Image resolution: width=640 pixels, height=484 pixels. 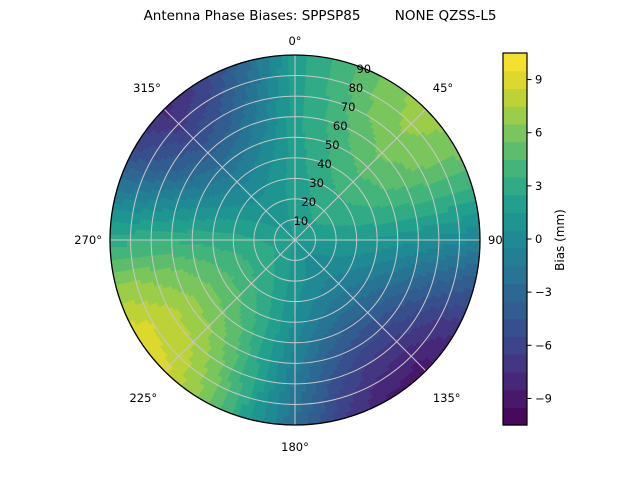 I want to click on radial-tick-80: 80, so click(x=356, y=88).